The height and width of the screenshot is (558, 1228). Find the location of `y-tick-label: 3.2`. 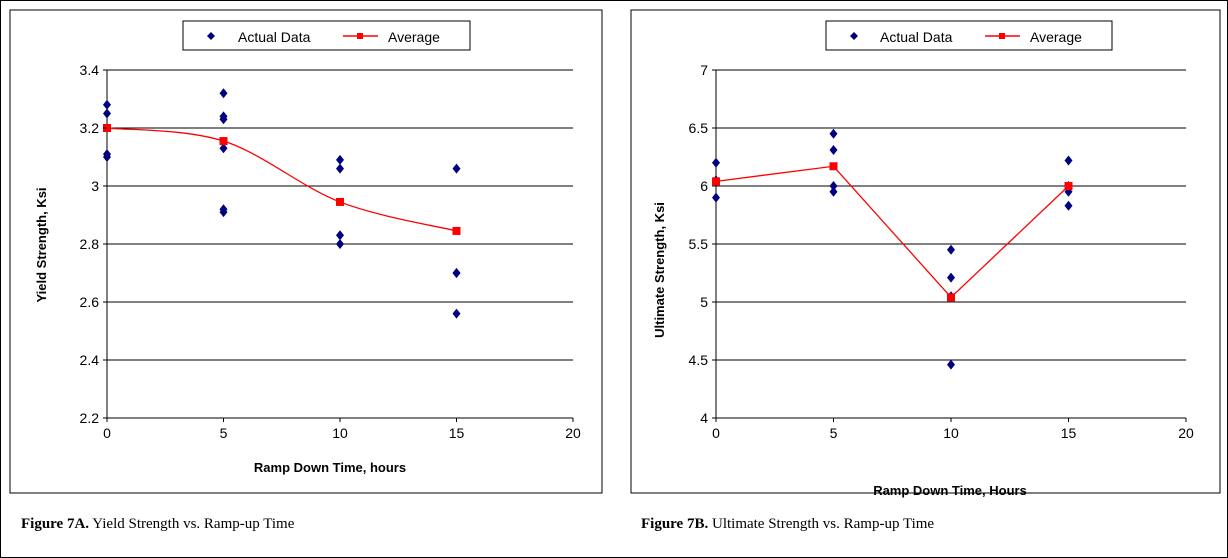

y-tick-label: 3.2 is located at coordinates (90, 128).